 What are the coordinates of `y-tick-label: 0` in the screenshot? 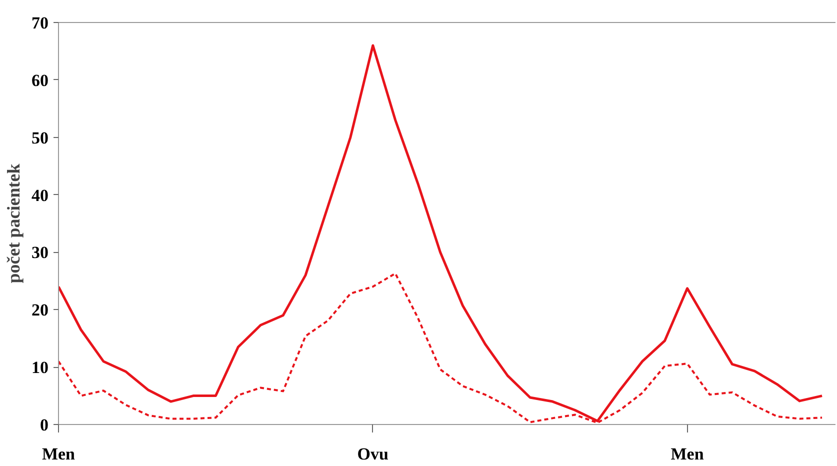 It's located at (44, 425).